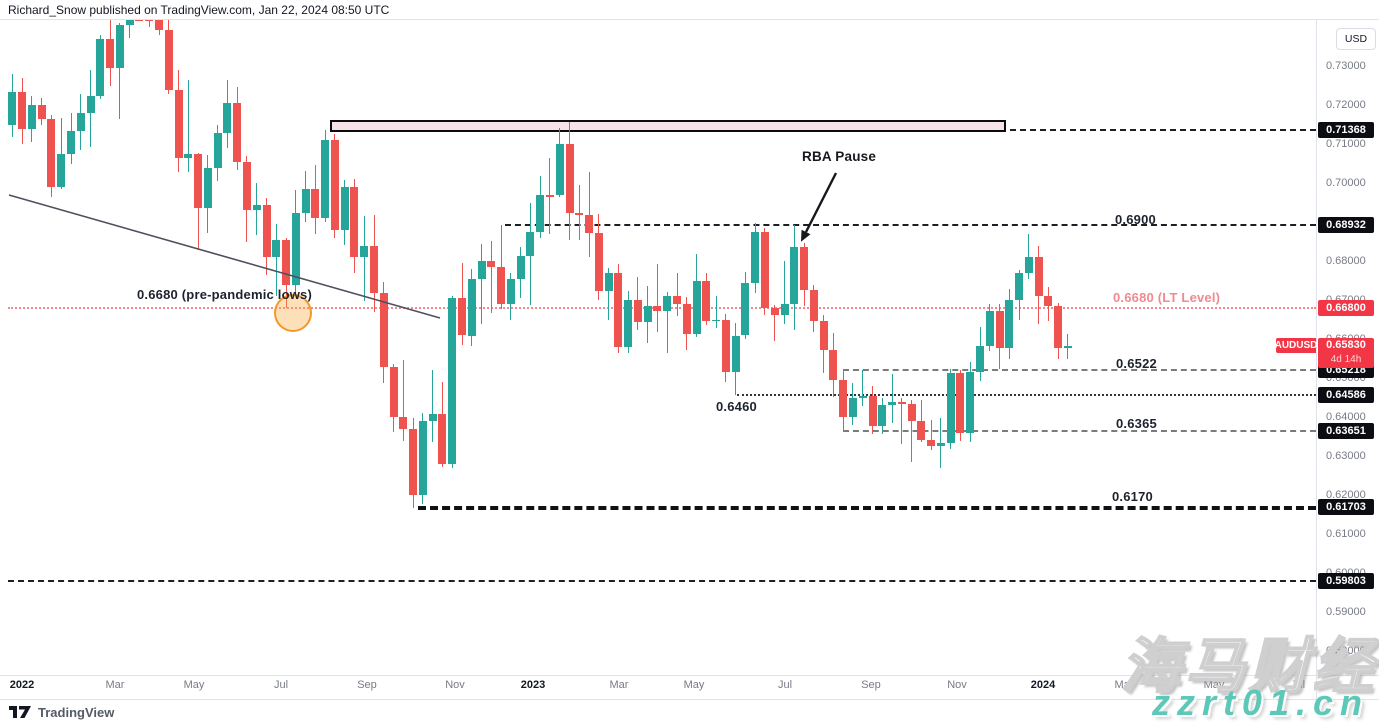  What do you see at coordinates (1043, 685) in the screenshot?
I see `time-axis-label: 2024` at bounding box center [1043, 685].